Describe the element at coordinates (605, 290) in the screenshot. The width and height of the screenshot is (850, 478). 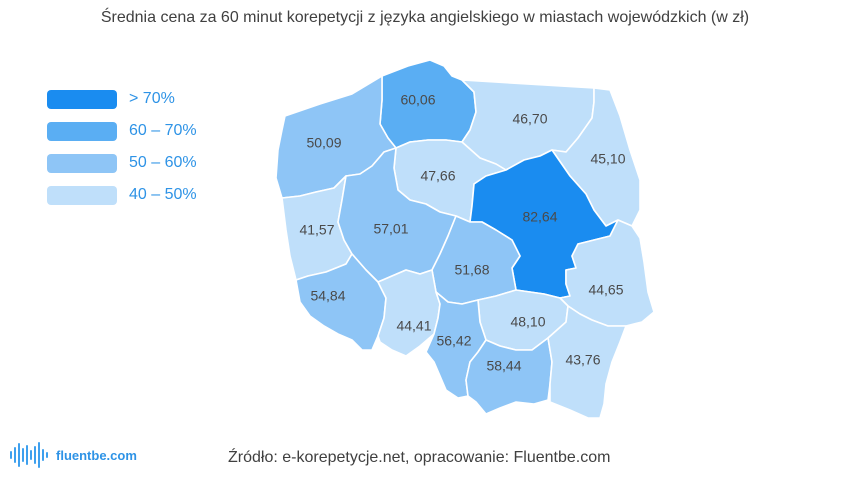
I see `region-label: 44,65` at that location.